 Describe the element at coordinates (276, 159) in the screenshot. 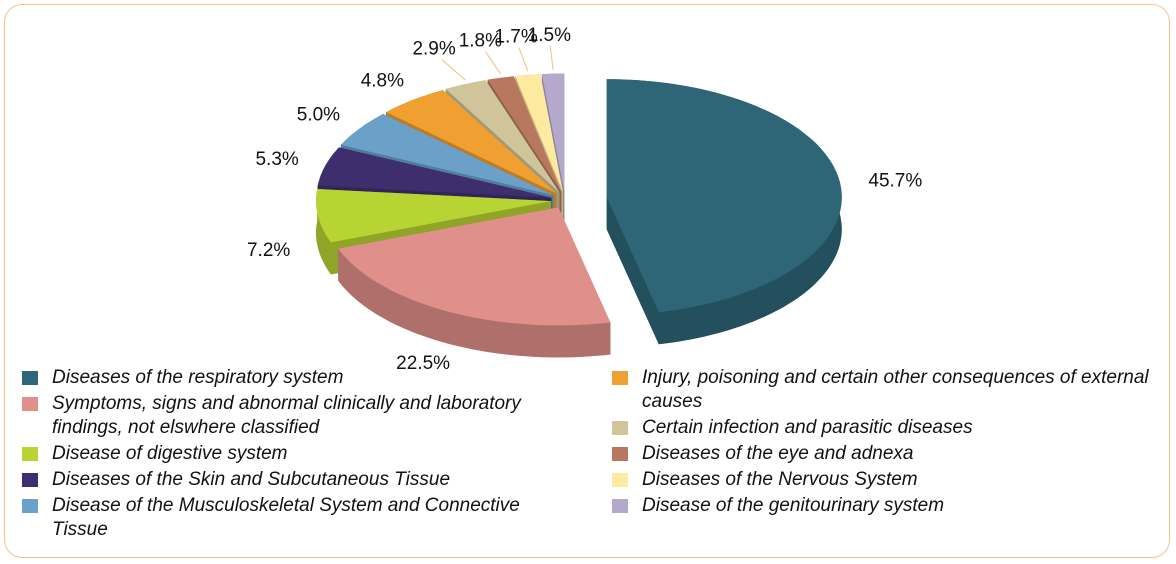

I see `data-label: 5.3%` at that location.